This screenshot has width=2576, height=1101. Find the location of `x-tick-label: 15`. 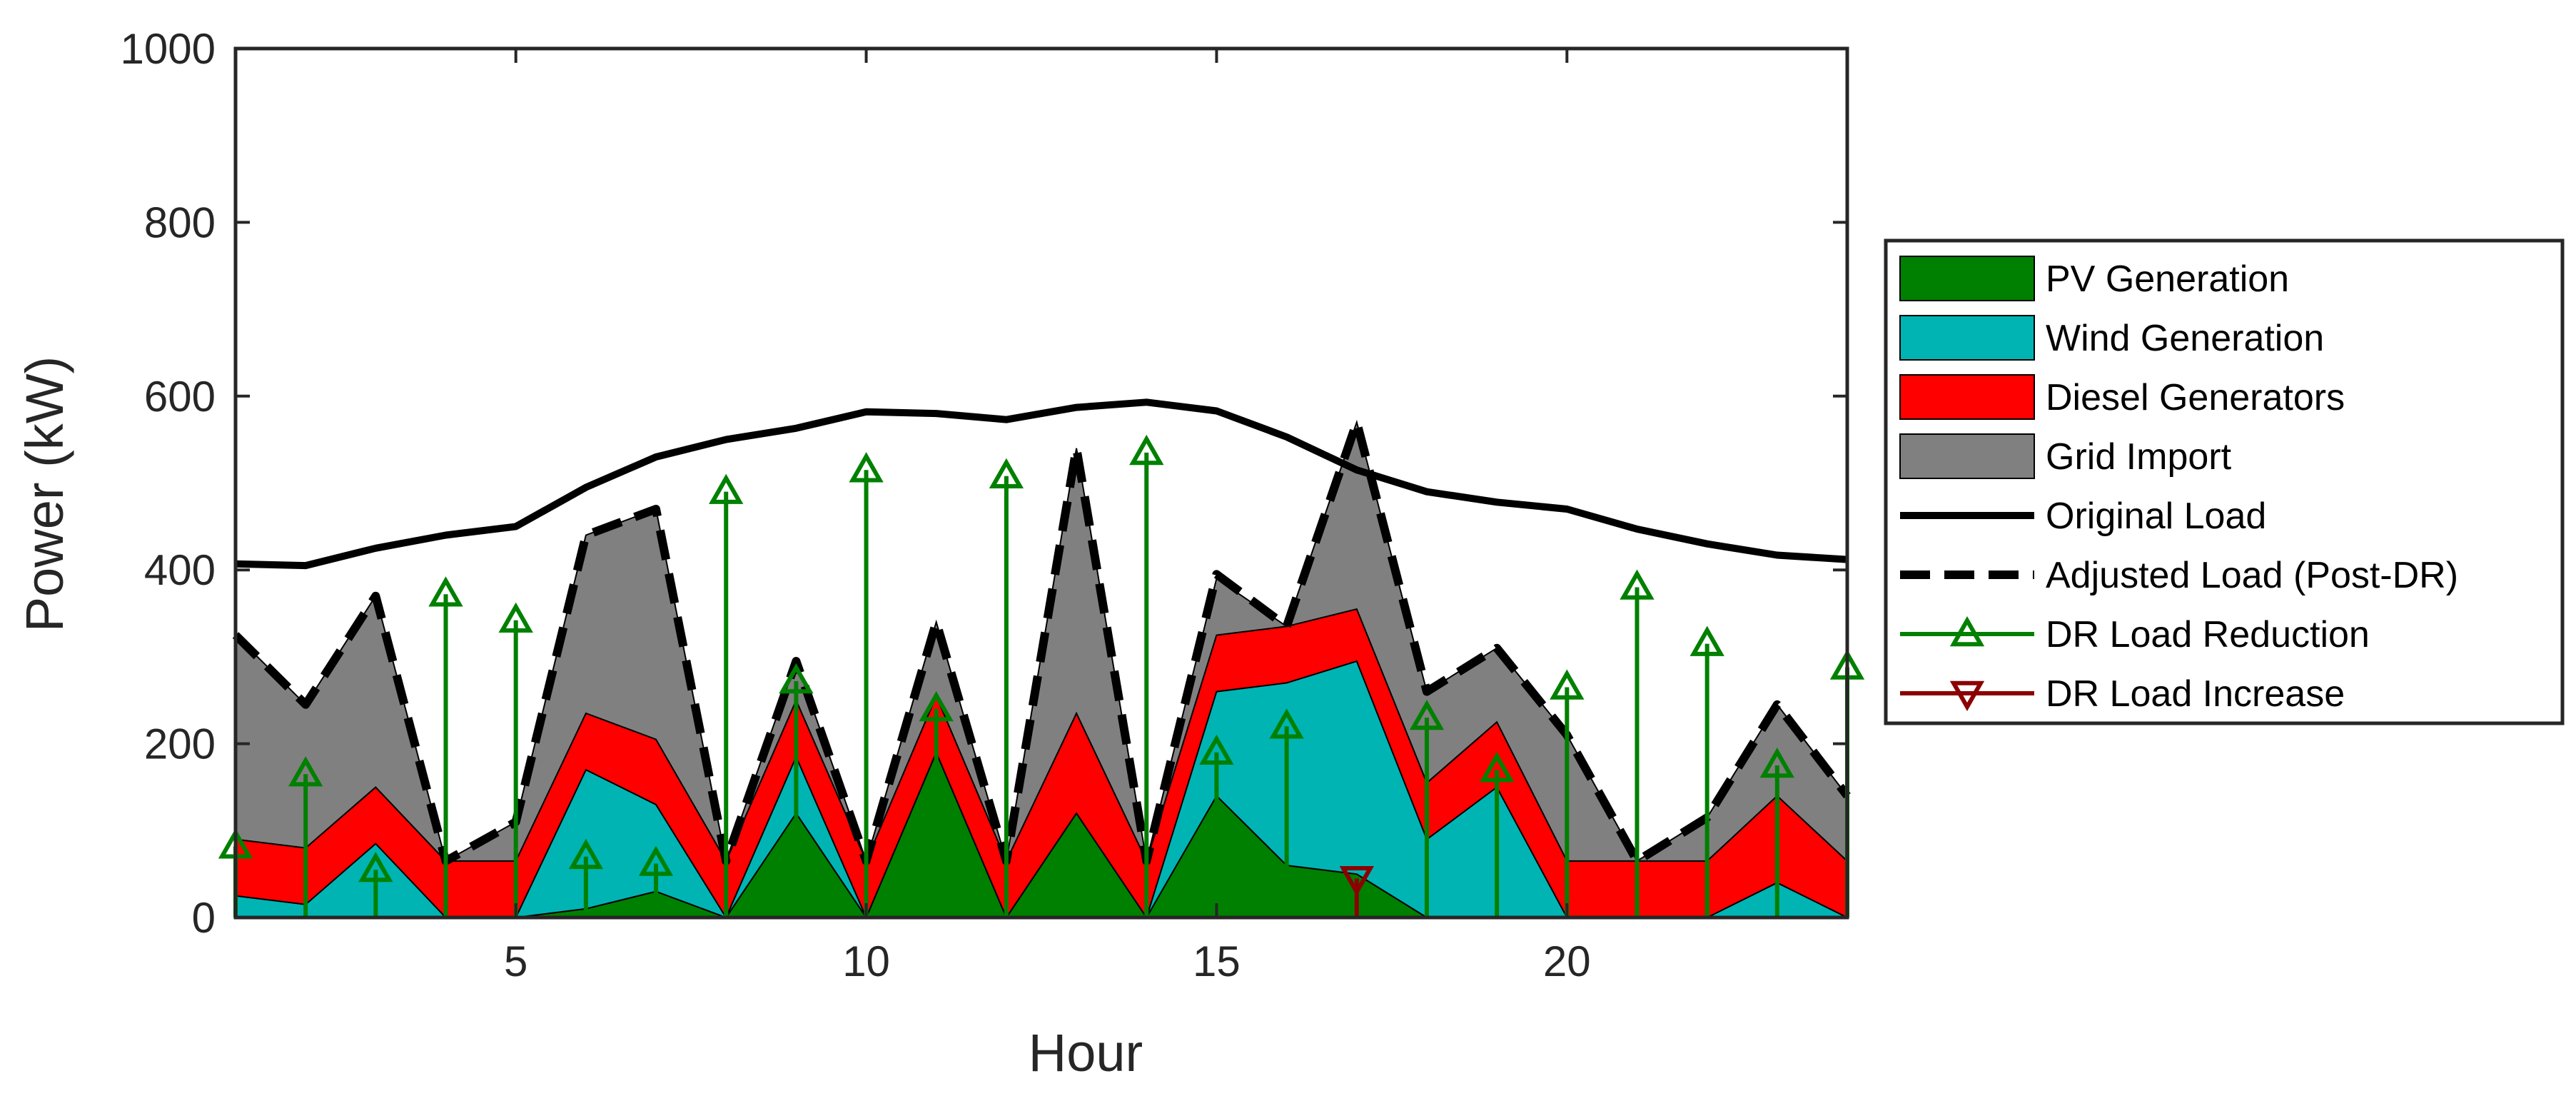

x-tick-label: 15 is located at coordinates (1217, 961).